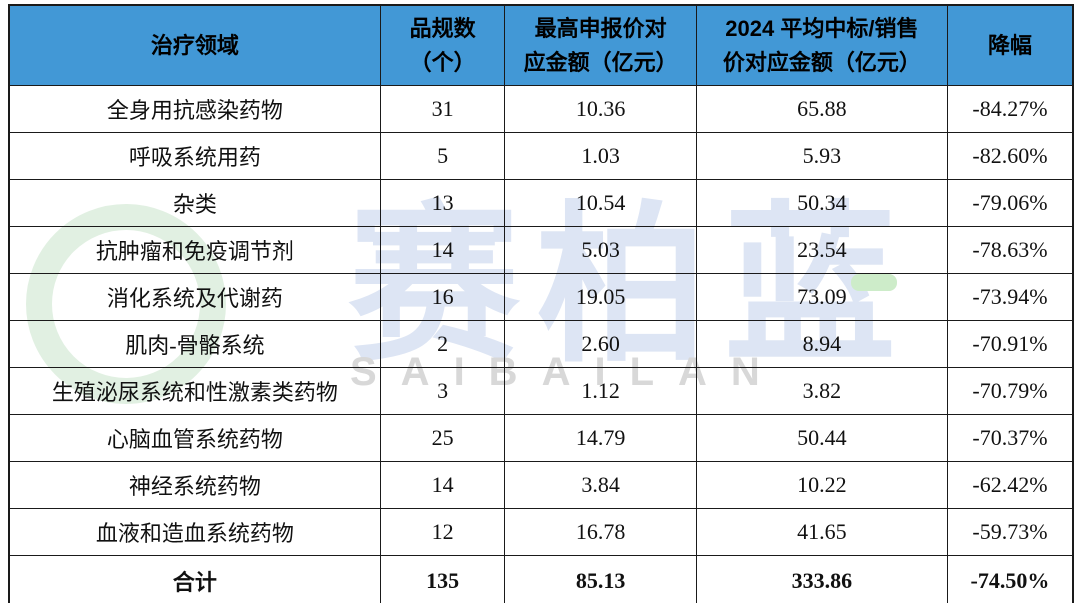  Describe the element at coordinates (194, 344) in the screenshot. I see `cell-therapy-area: 肌肉-骨骼系统` at that location.